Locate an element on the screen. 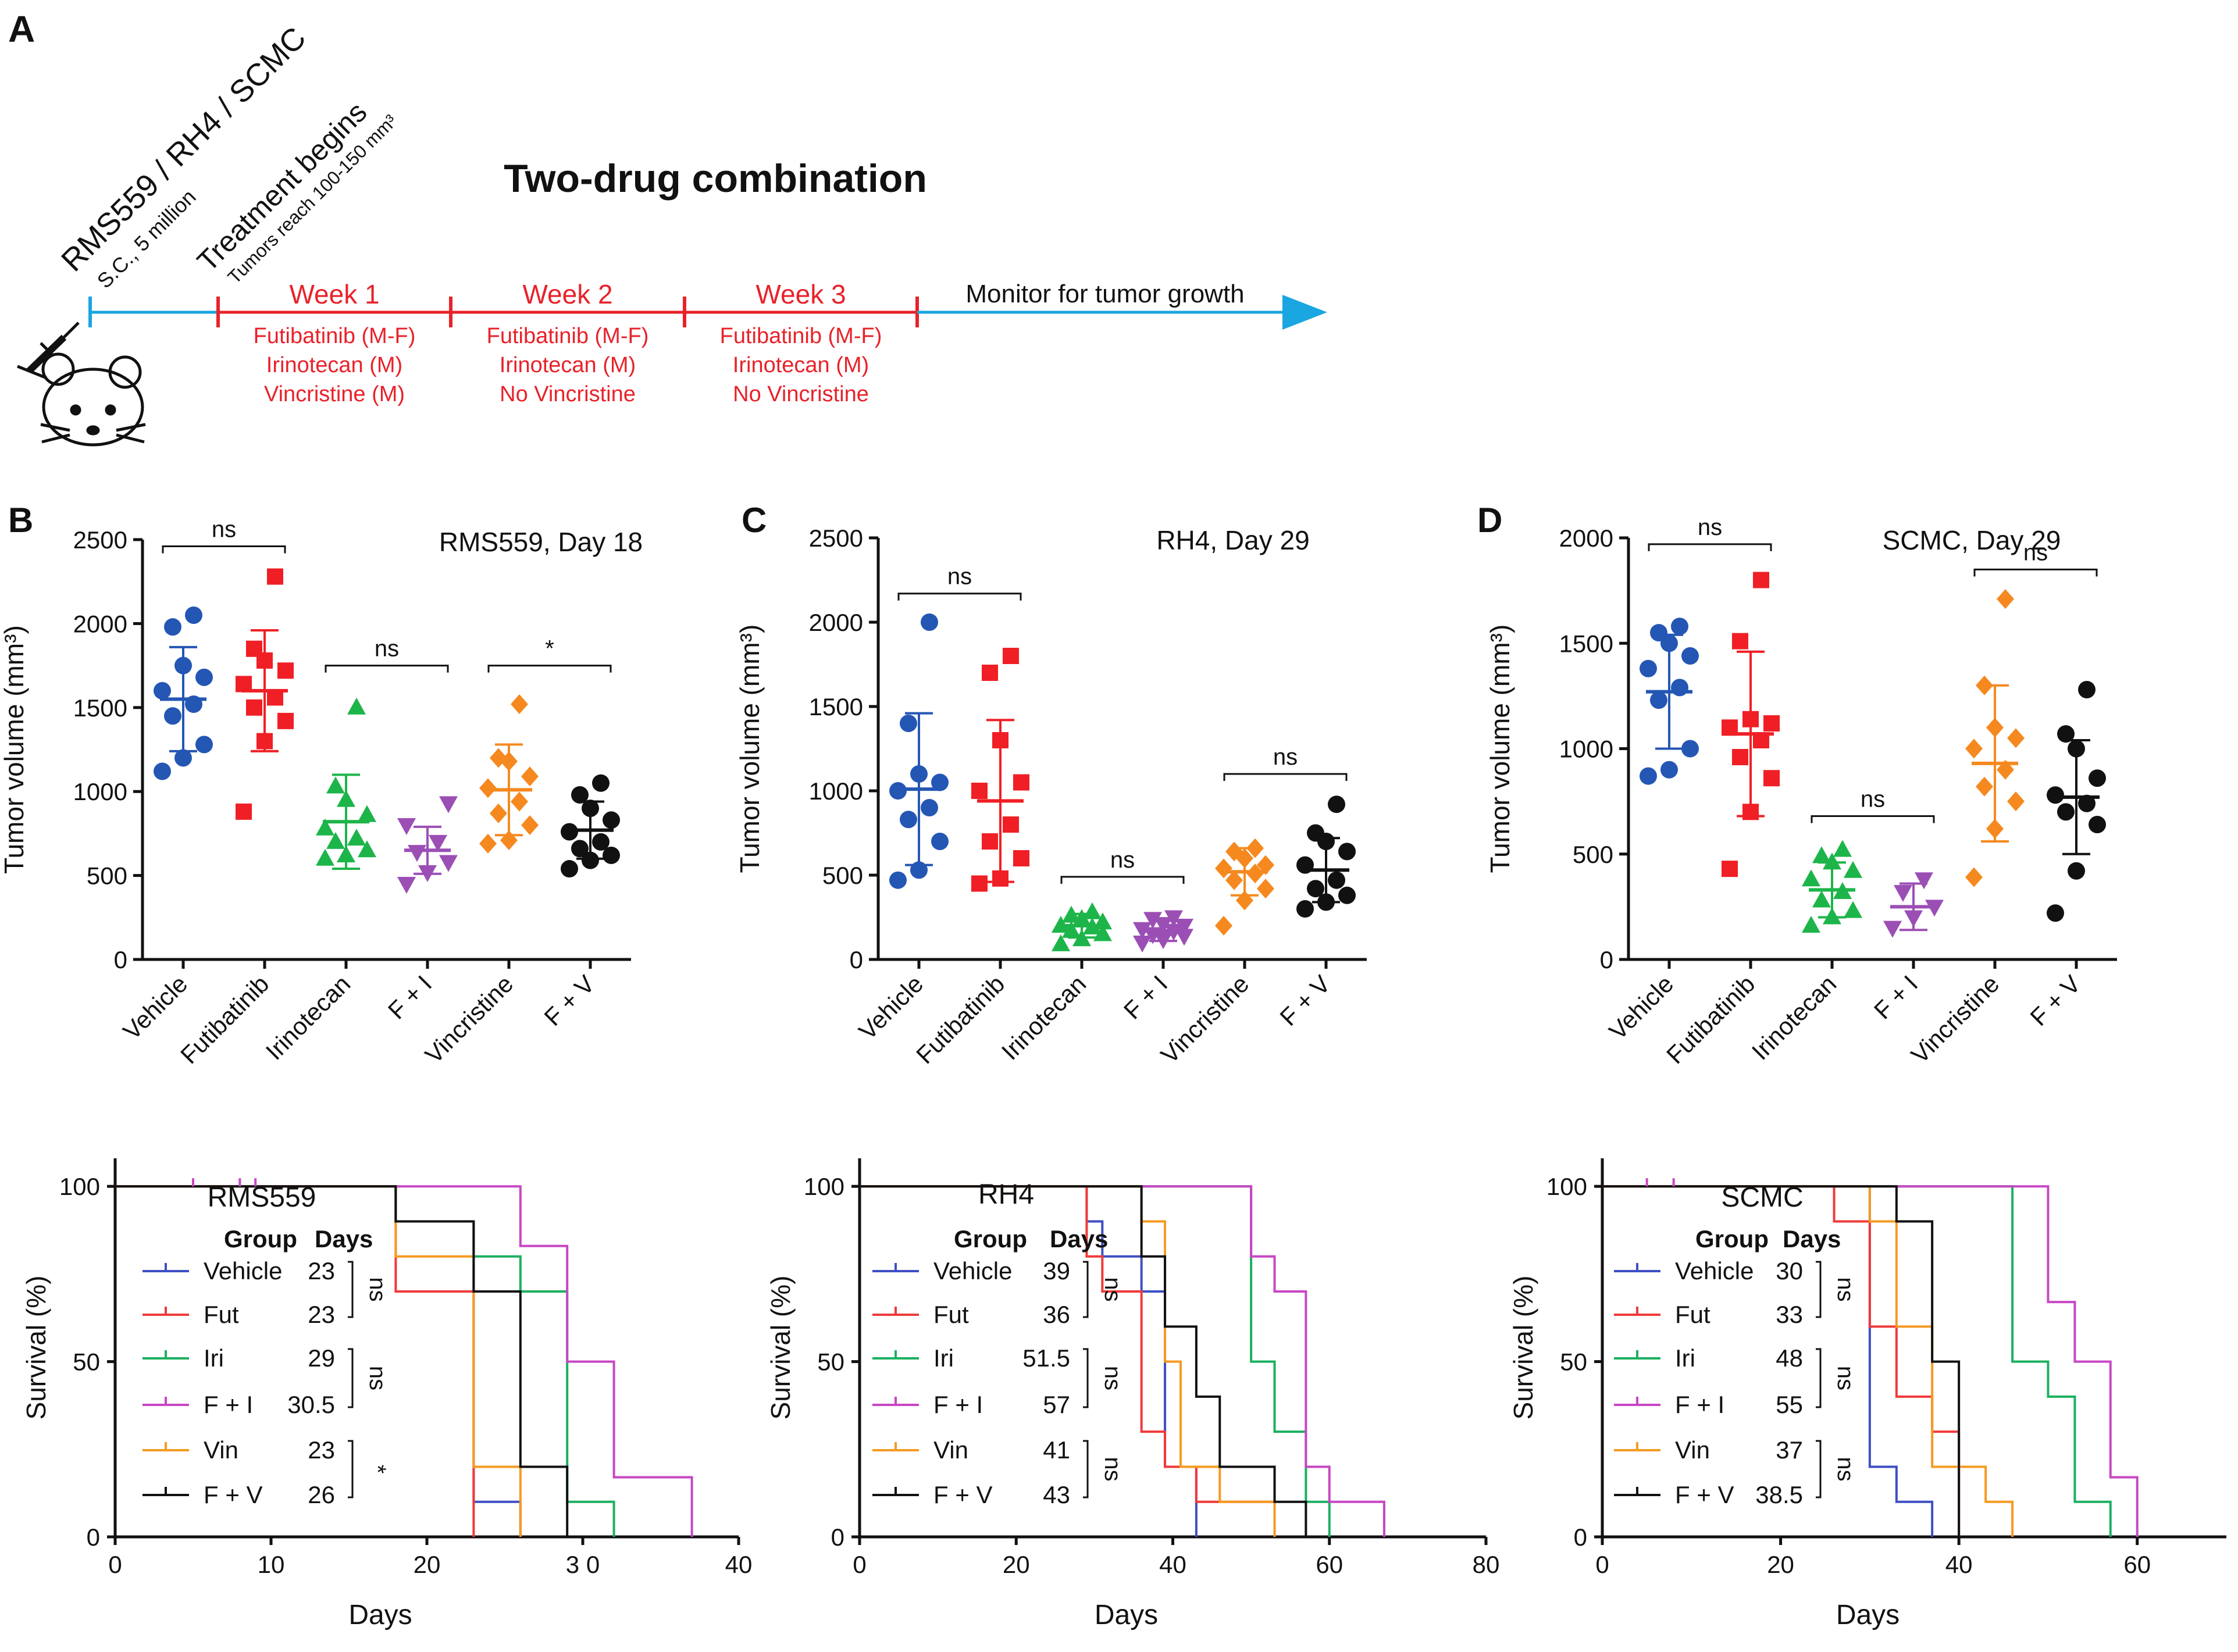 The width and height of the screenshot is (2238, 1652). week1-drug-2: Irinotecan (M) is located at coordinates (334, 365).